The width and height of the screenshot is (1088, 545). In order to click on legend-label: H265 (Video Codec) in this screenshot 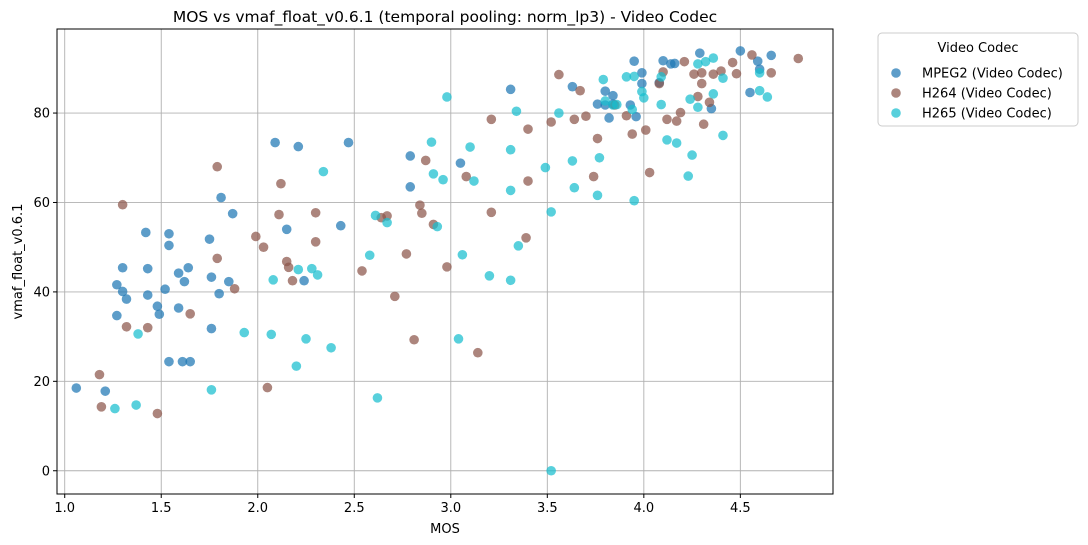, I will do `click(987, 114)`.